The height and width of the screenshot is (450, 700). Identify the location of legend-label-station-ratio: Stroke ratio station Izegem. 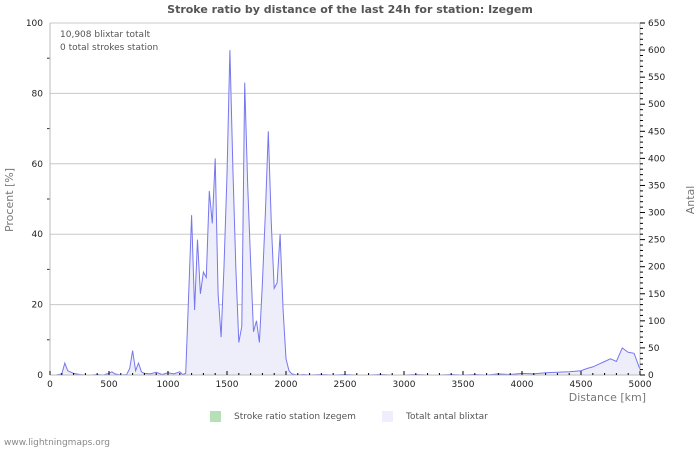
(295, 416).